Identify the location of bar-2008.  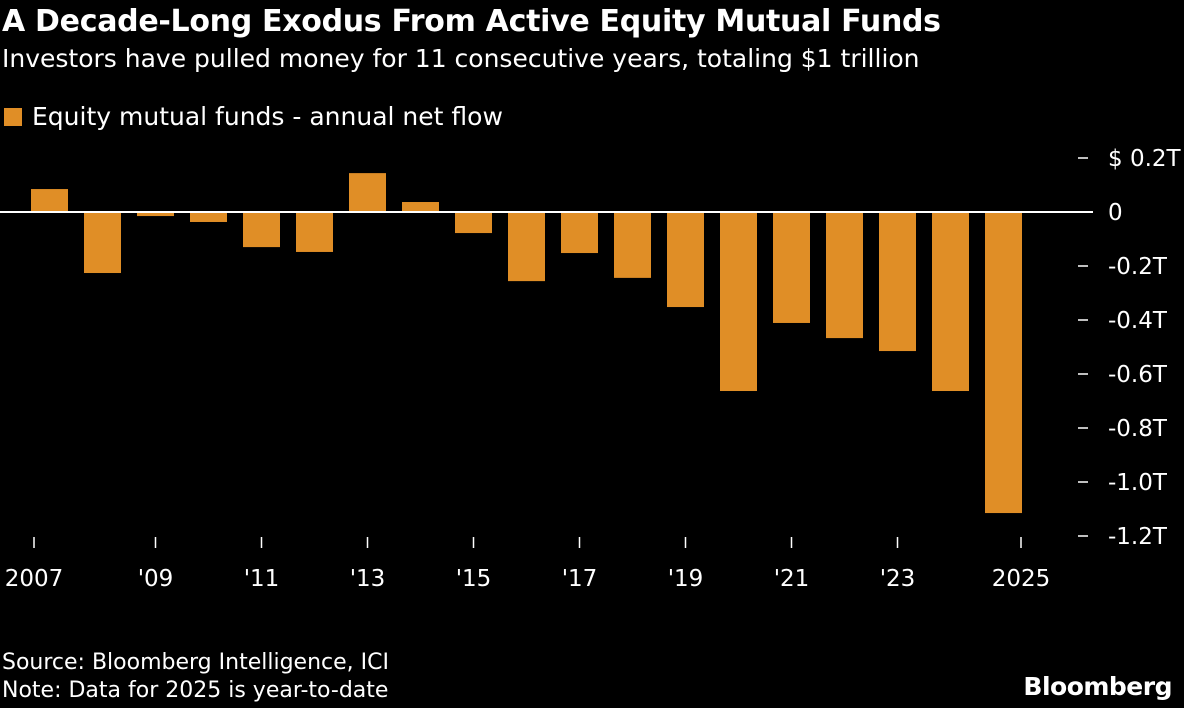
(102, 243).